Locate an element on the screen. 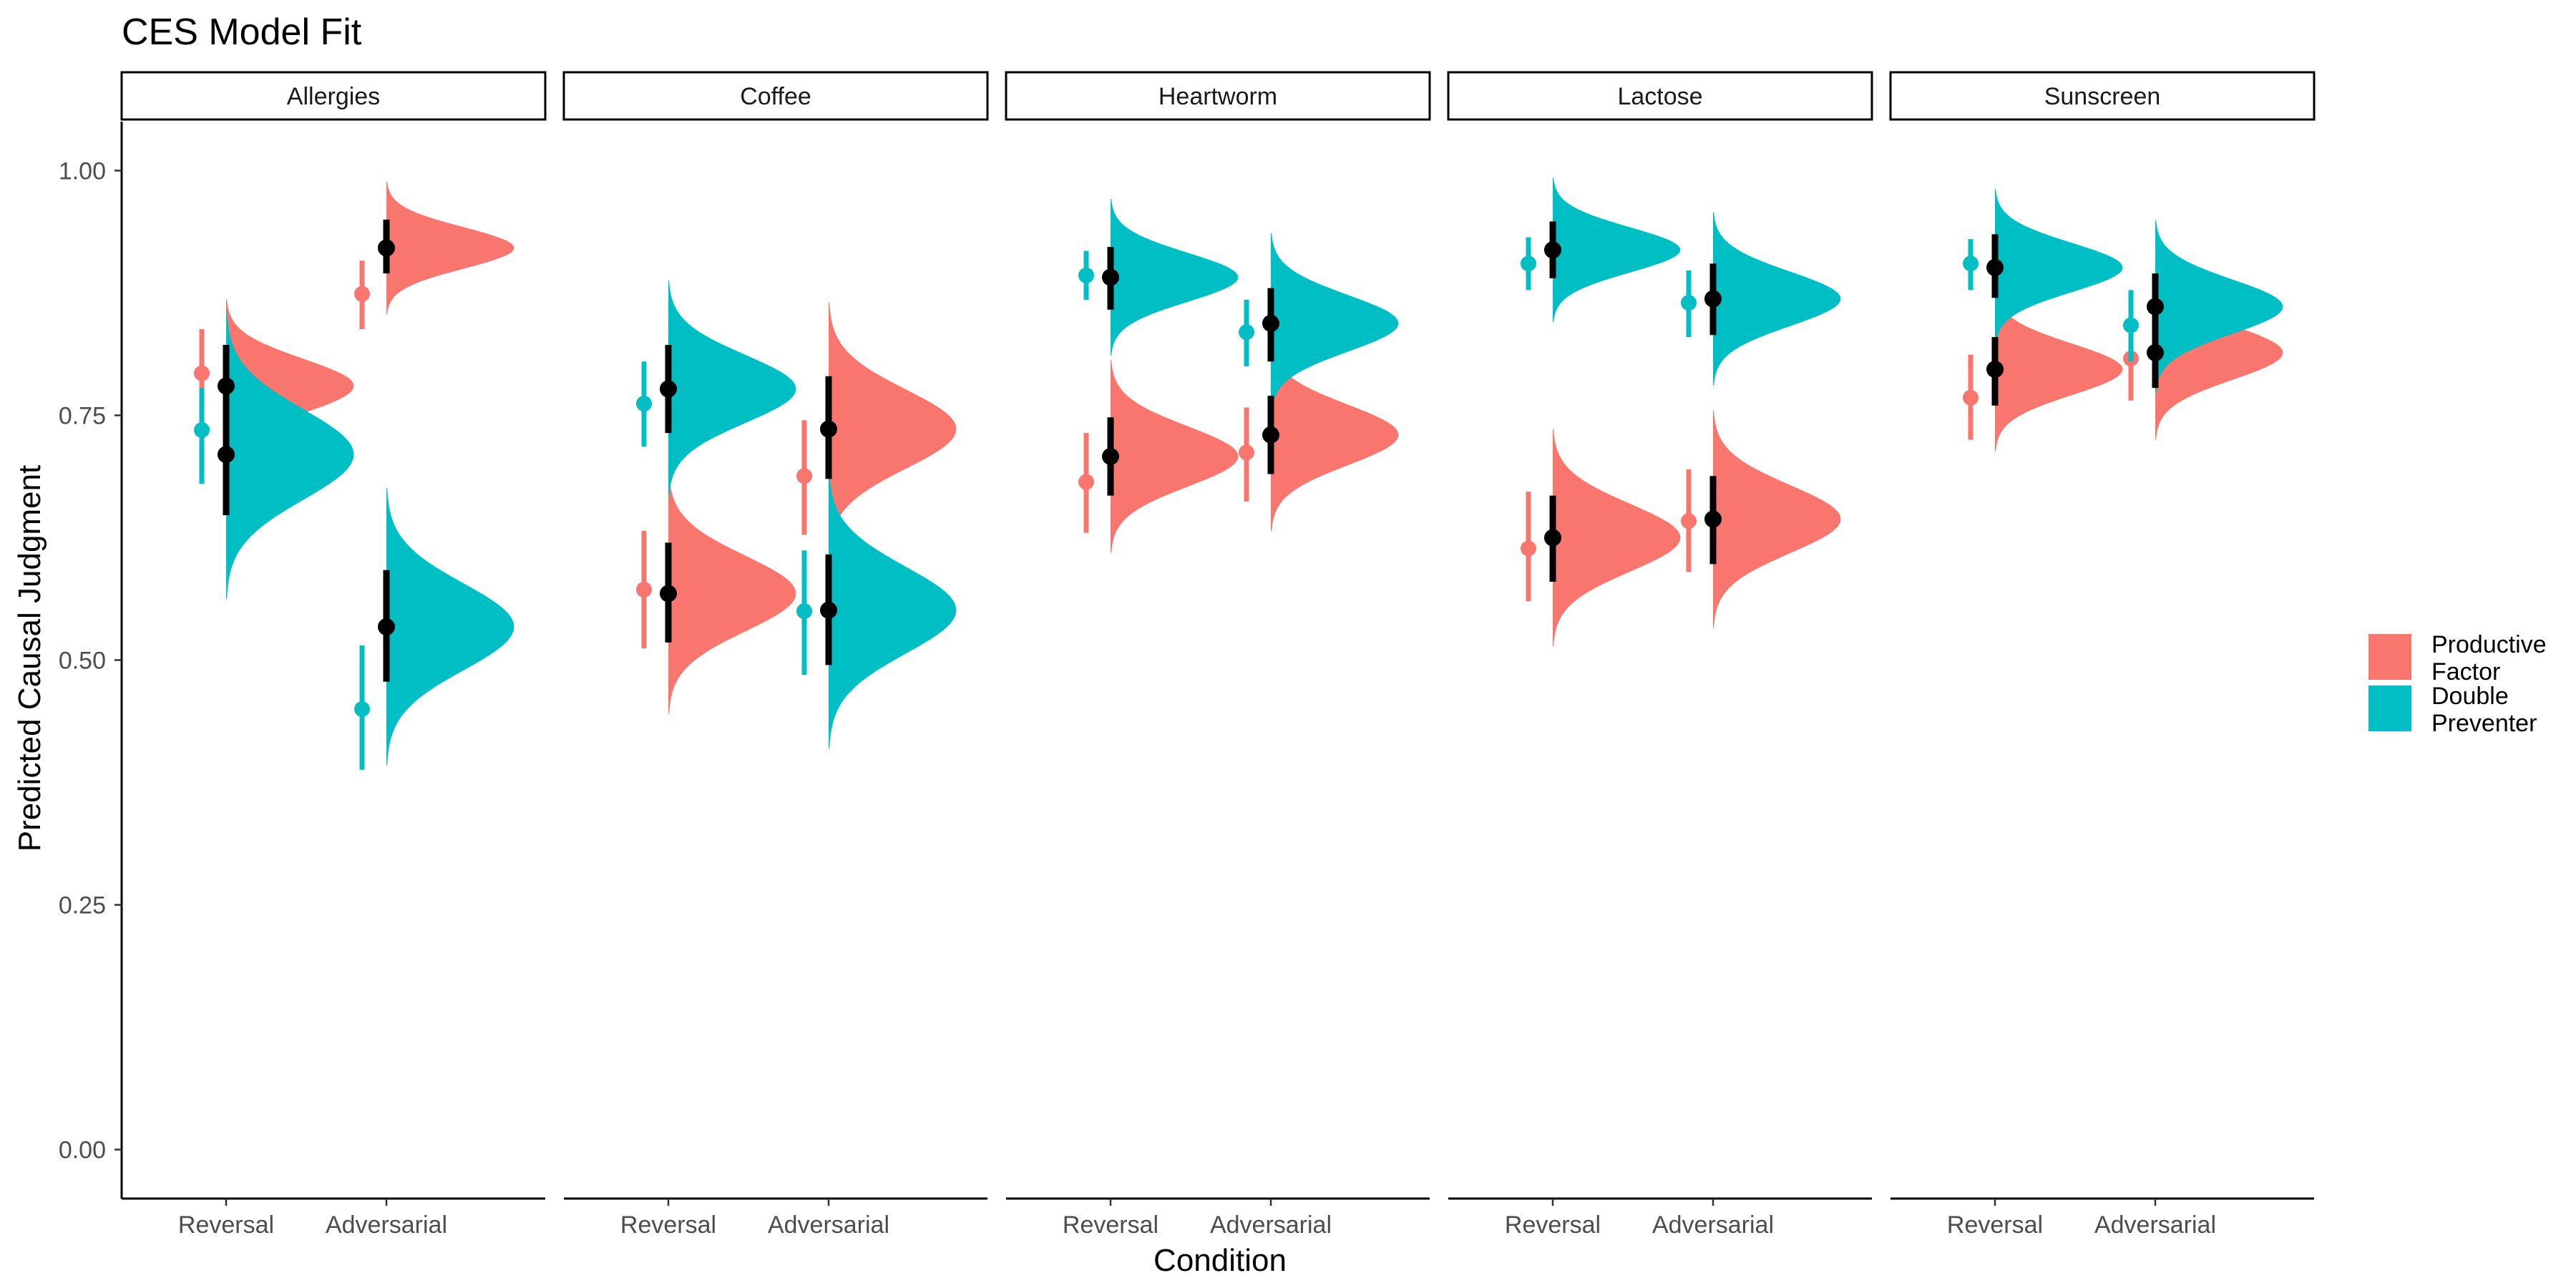 The width and height of the screenshot is (2576, 1288). facet-panel-heartworm: Heartworm Reversal Adversarial is located at coordinates (1218, 655).